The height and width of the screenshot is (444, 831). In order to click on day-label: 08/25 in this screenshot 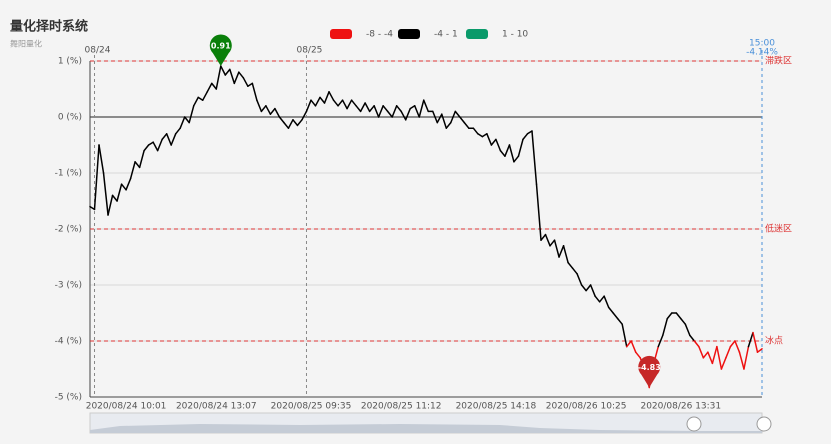, I will do `click(309, 51)`.